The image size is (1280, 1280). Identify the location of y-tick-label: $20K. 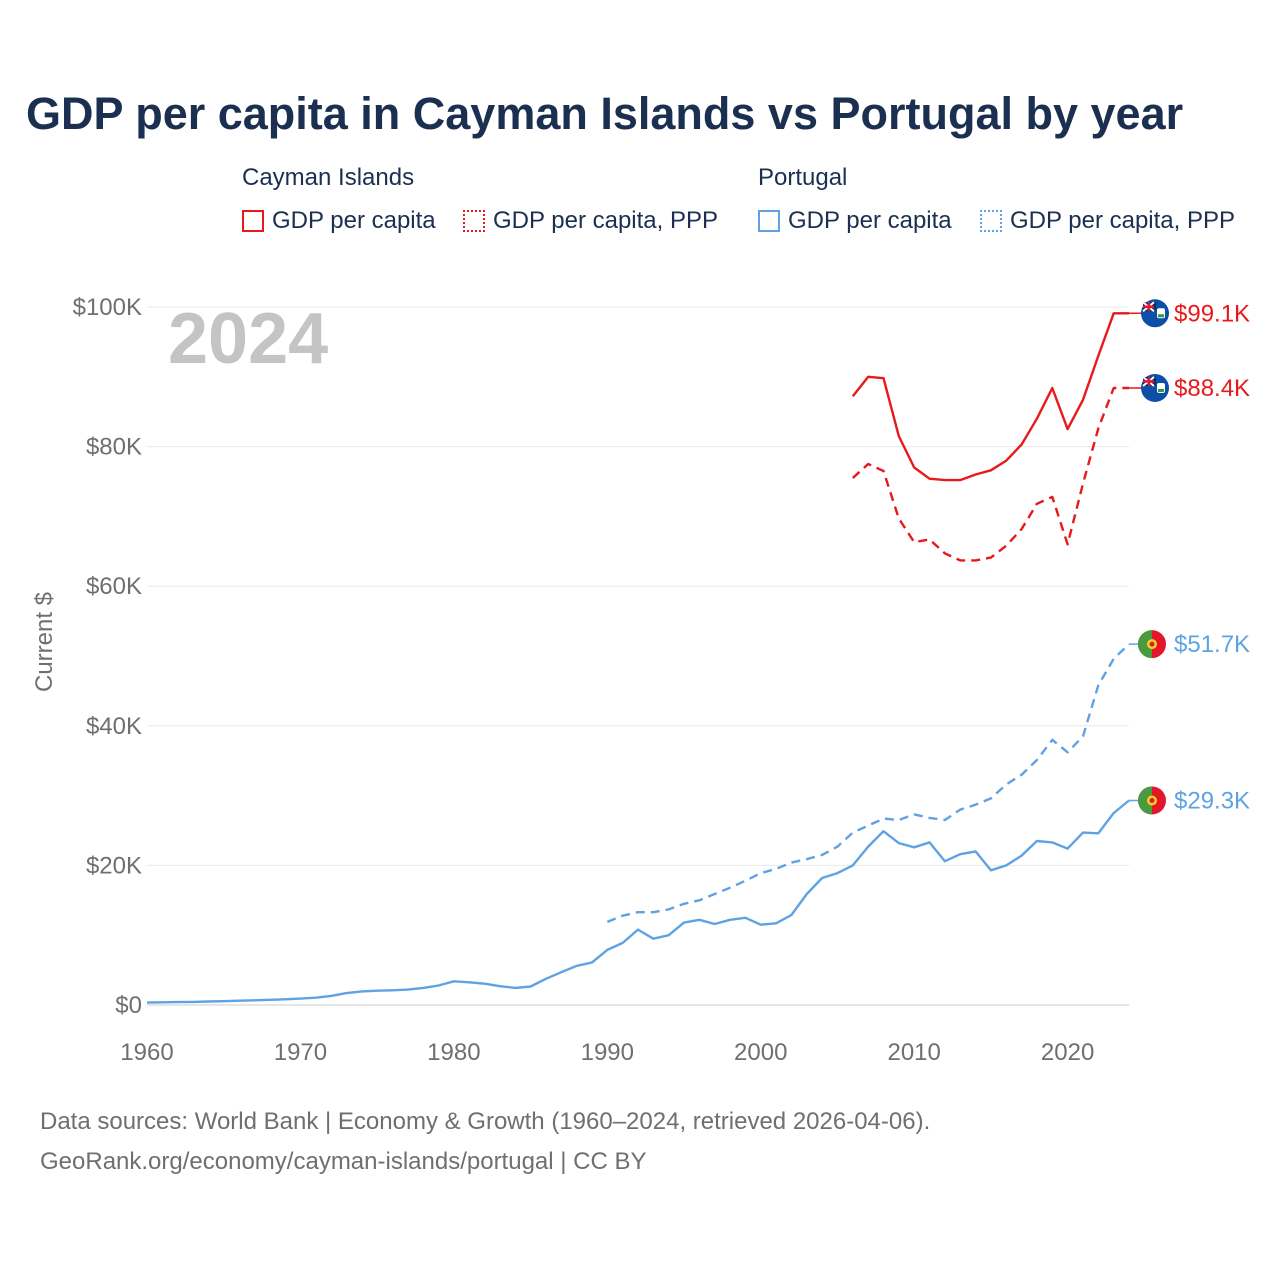
(114, 865).